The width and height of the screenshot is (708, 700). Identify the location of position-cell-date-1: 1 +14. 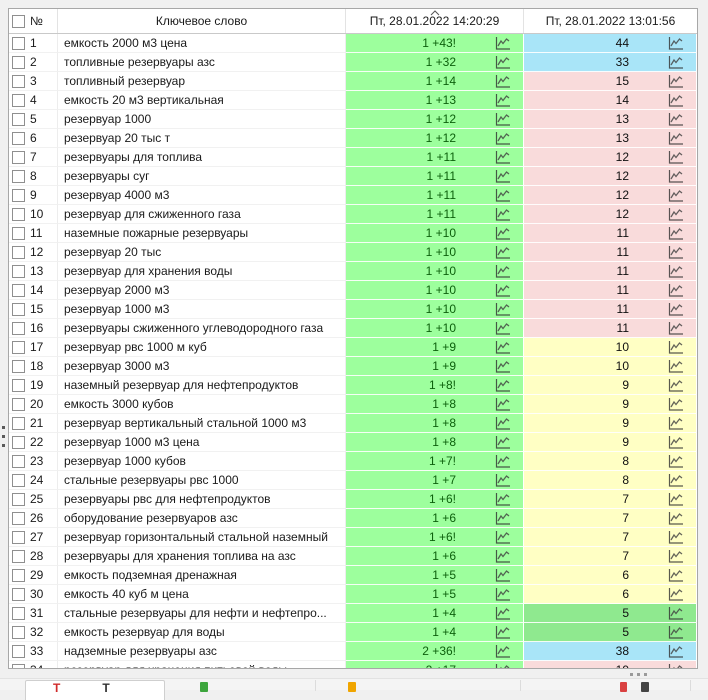
(435, 81).